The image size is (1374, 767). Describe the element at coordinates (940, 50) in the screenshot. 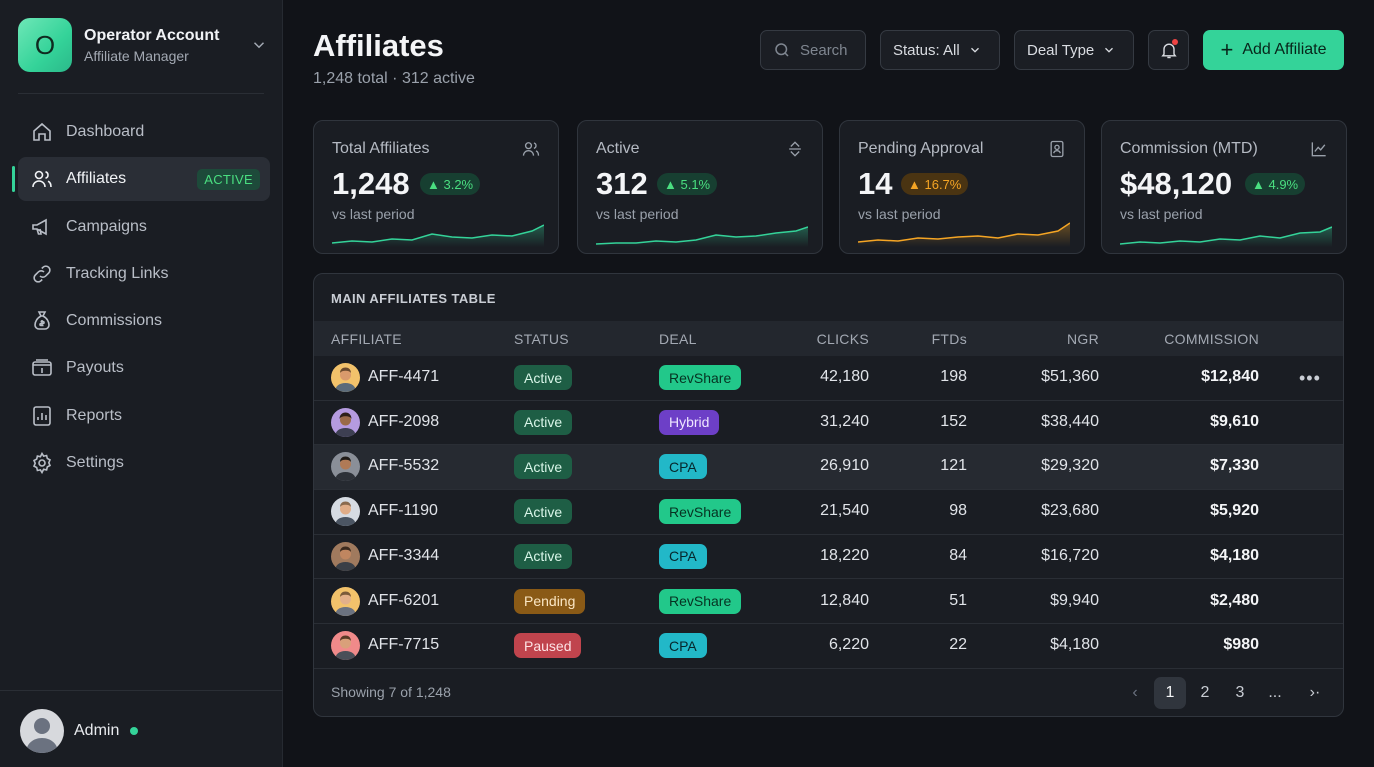

I see `status-filter-dropdown: Status: All` at that location.